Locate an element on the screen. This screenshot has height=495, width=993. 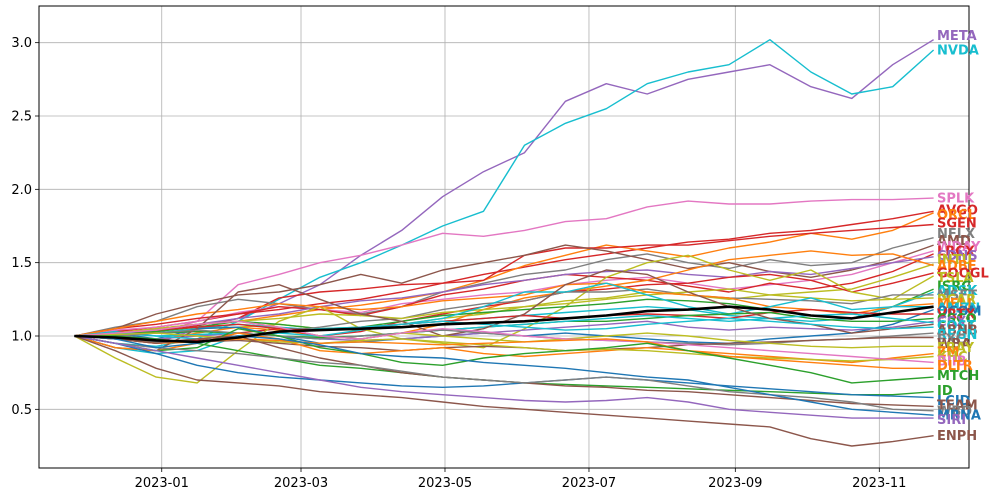
end-label-wday: WDAY is located at coordinates (959, 247).